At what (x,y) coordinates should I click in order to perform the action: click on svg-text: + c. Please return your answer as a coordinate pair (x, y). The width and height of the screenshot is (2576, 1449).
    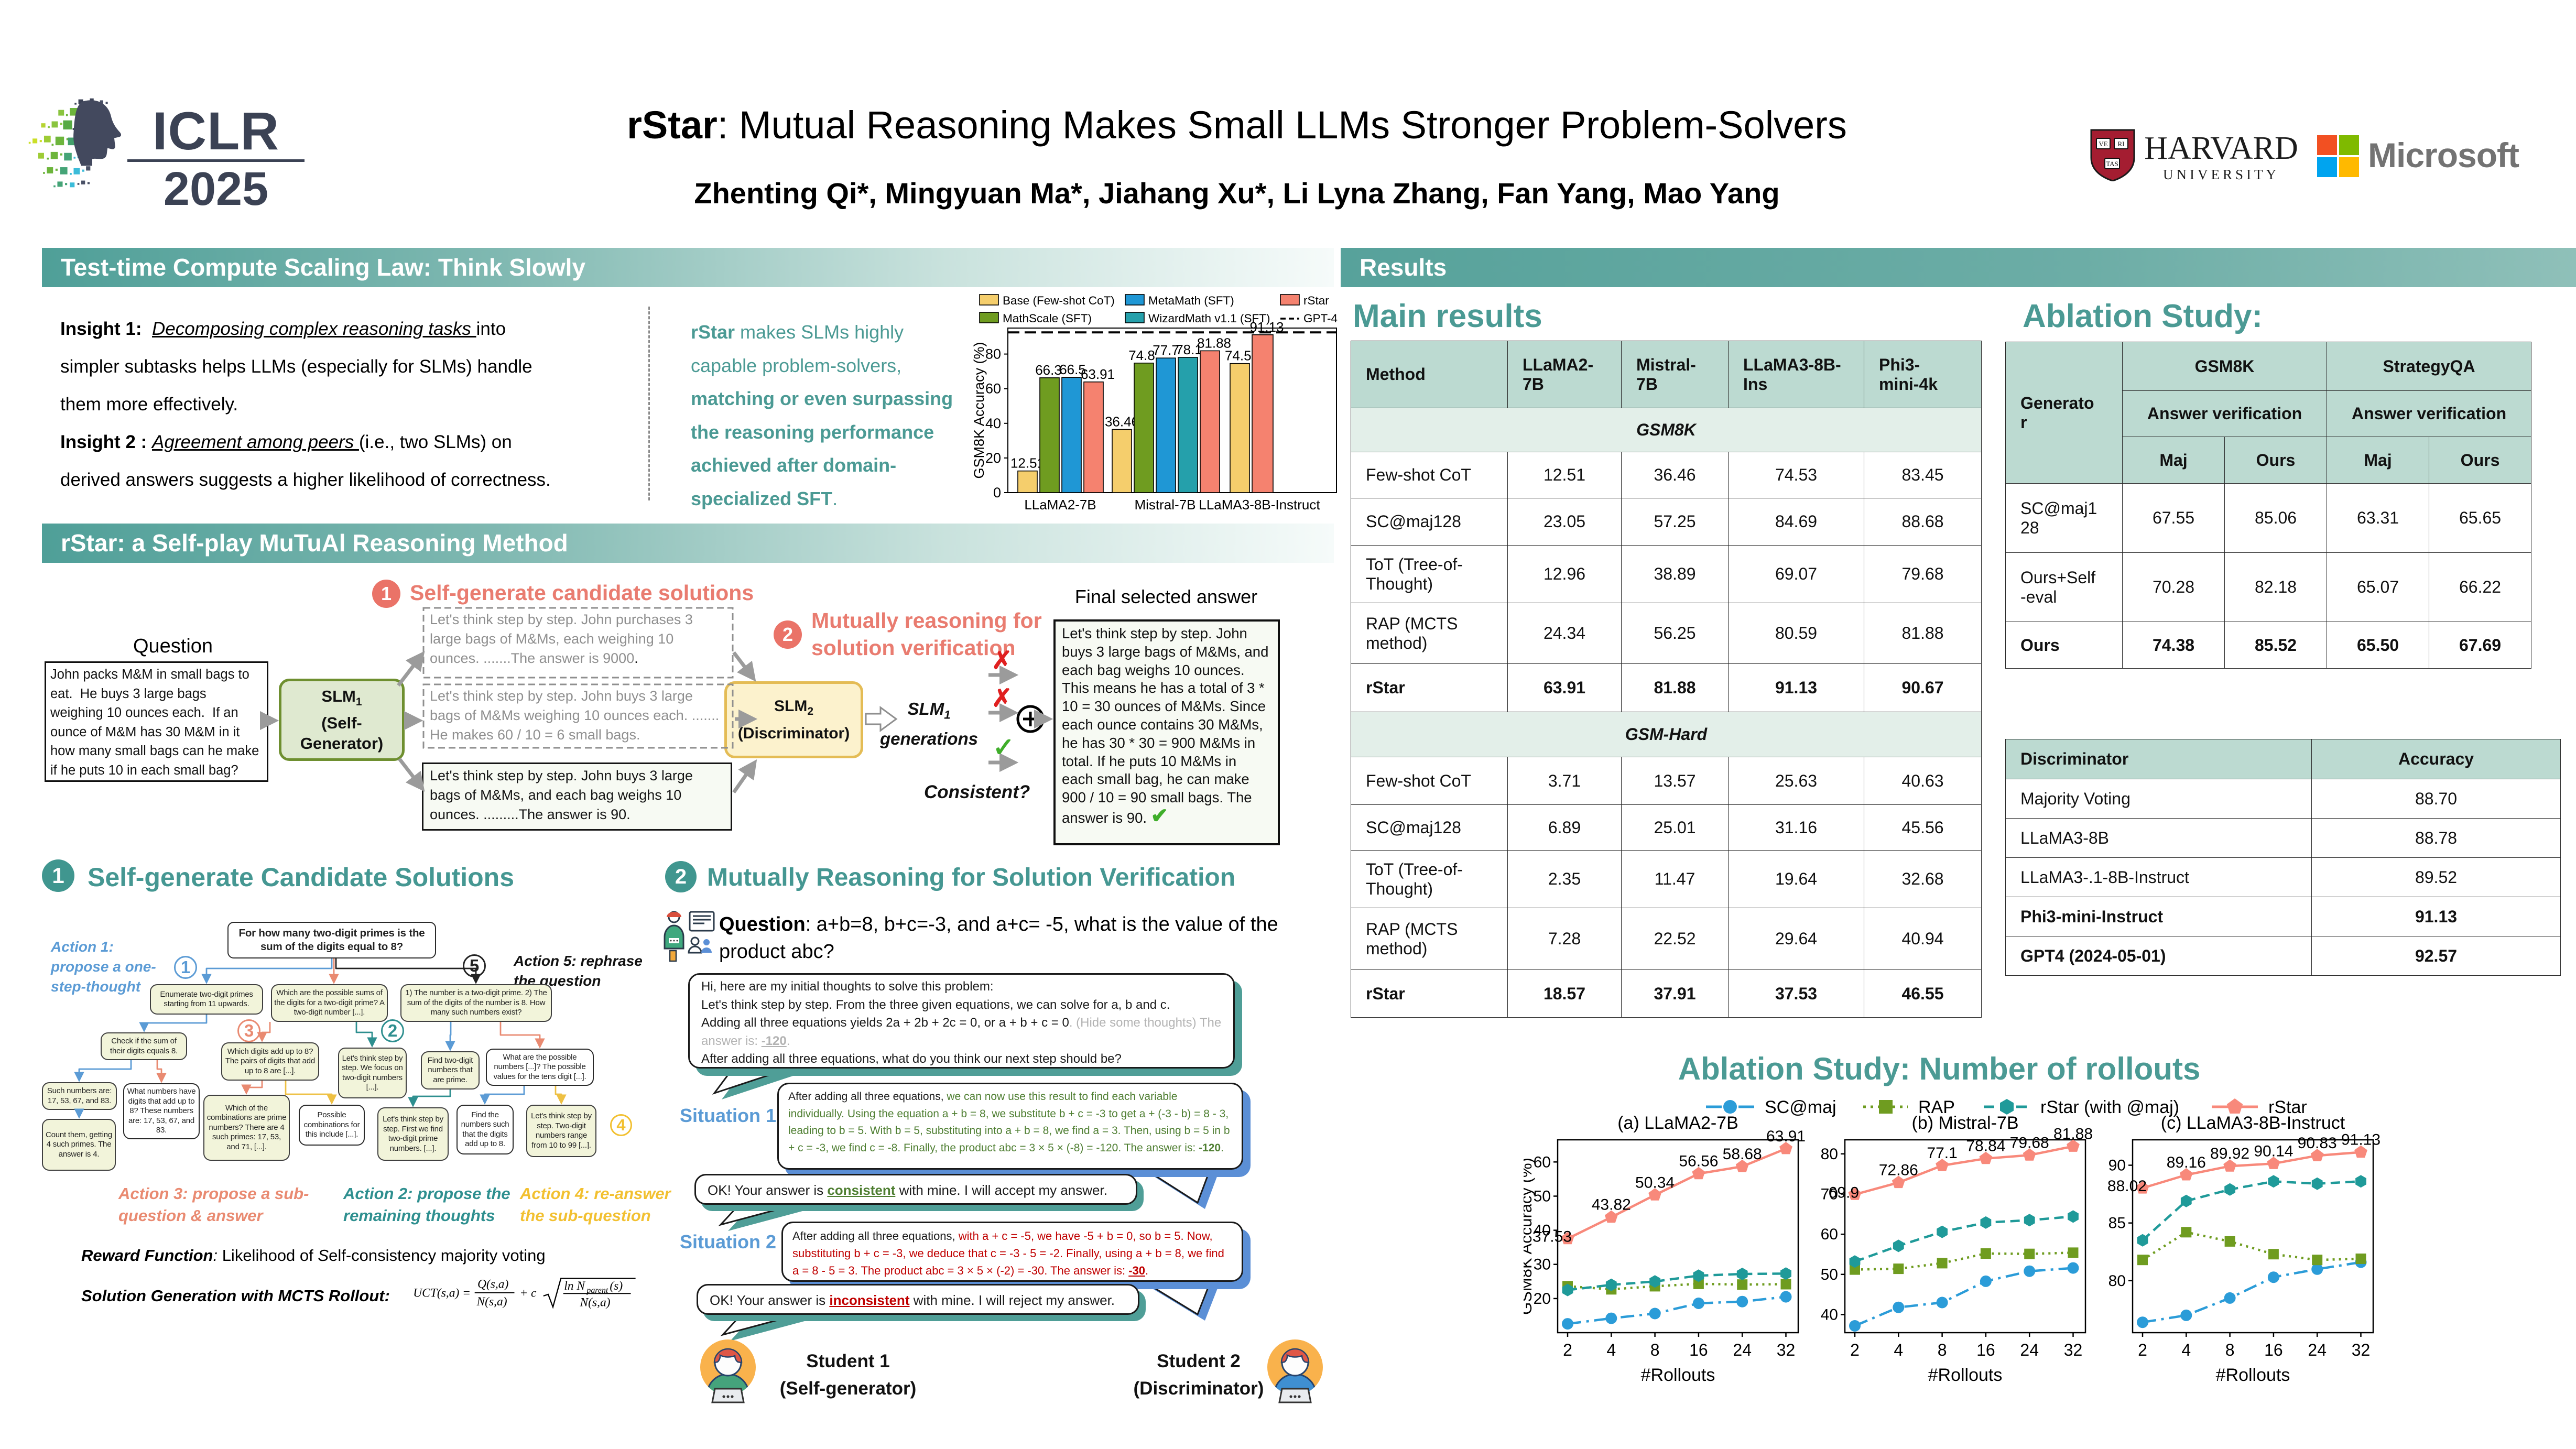
    Looking at the image, I should click on (528, 1293).